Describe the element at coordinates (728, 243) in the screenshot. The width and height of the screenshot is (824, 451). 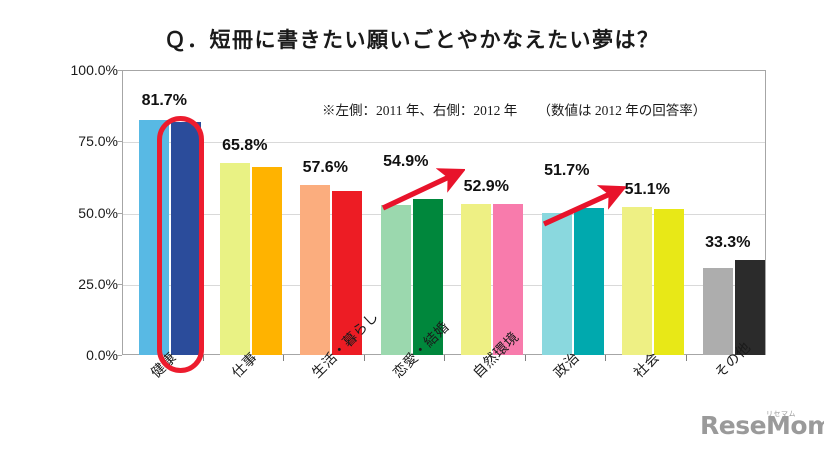
I see `bar-value-label: 33.3%` at that location.